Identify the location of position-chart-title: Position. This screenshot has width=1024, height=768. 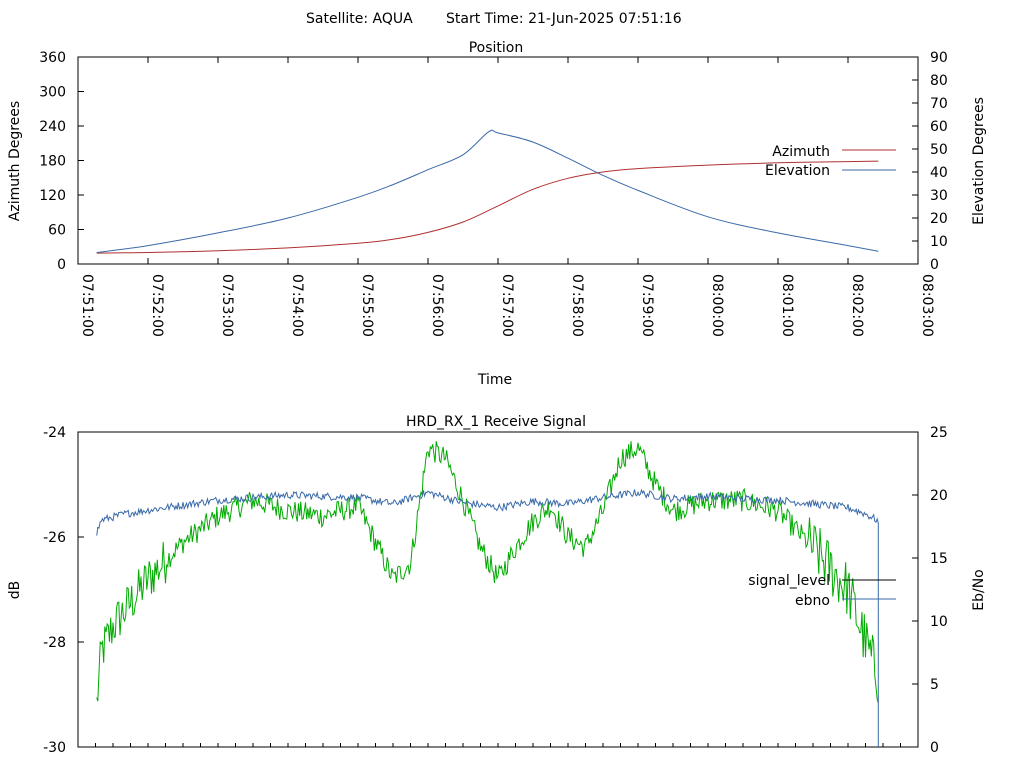
(496, 48).